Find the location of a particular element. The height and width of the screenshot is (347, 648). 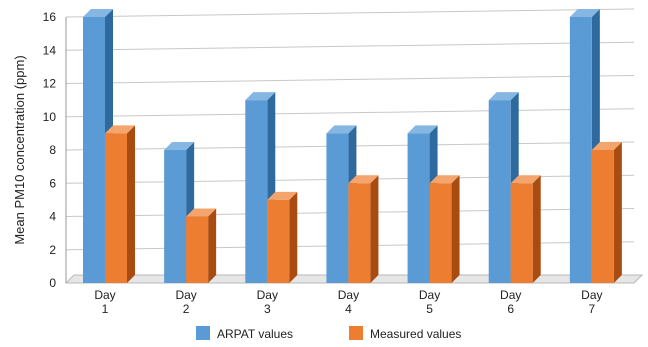

y-tick-label: 16 is located at coordinates (50, 17).